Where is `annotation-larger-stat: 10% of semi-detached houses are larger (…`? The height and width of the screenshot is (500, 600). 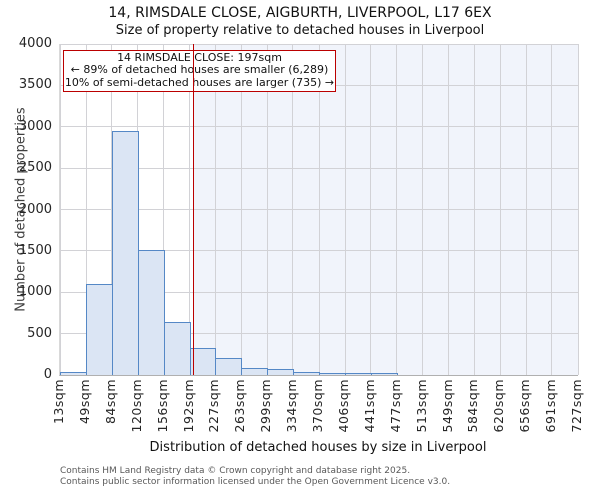 annotation-larger-stat: 10% of semi-detached houses are larger (… is located at coordinates (199, 82).